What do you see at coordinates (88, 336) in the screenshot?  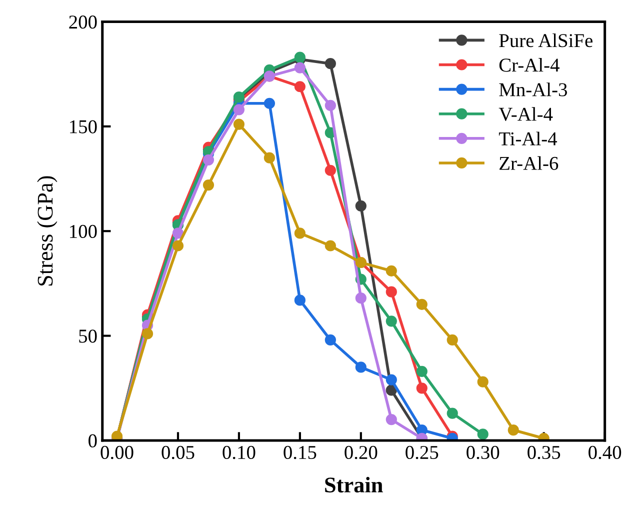 I see `y-tick-label: 50` at bounding box center [88, 336].